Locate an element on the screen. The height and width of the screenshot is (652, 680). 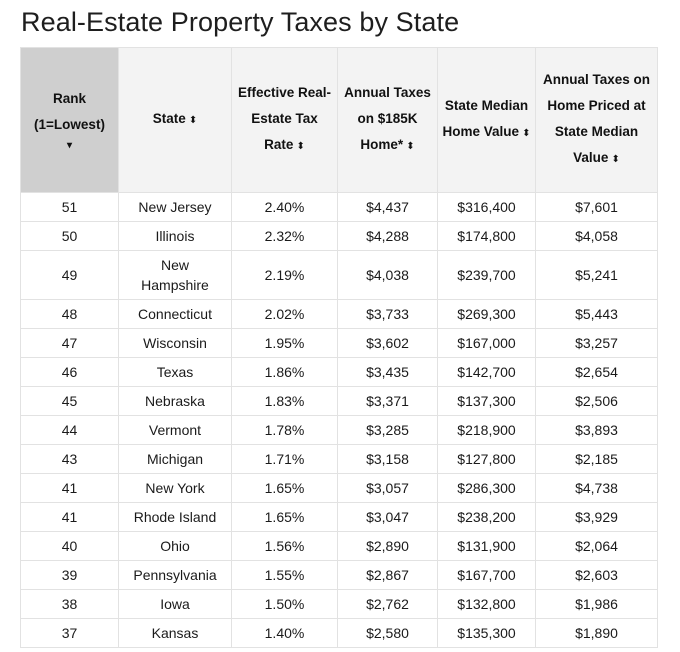
table-row: 51 New Jersey 2.40% $4,437 $316,400 $7,601 is located at coordinates (339, 207).